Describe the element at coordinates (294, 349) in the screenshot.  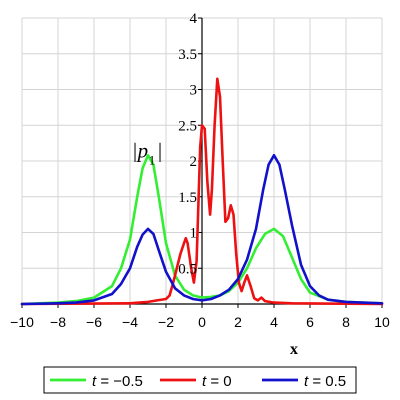
I see `x-axis-label: x` at that location.